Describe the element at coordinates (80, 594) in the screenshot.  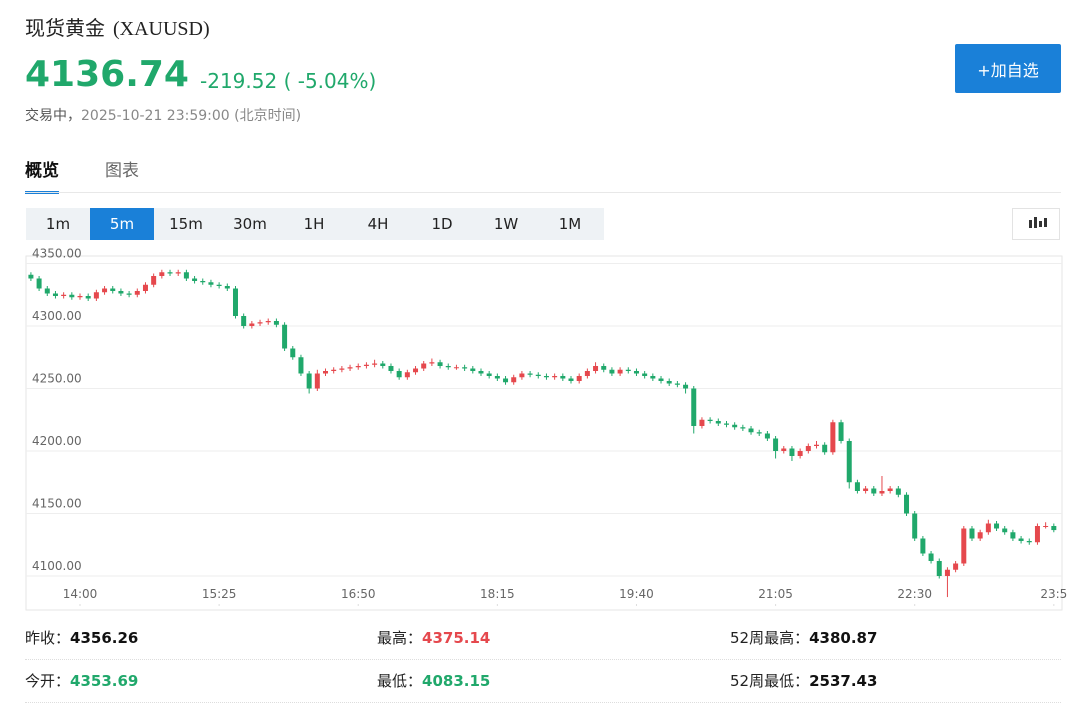
I see `x-tick-label: 14:00` at that location.